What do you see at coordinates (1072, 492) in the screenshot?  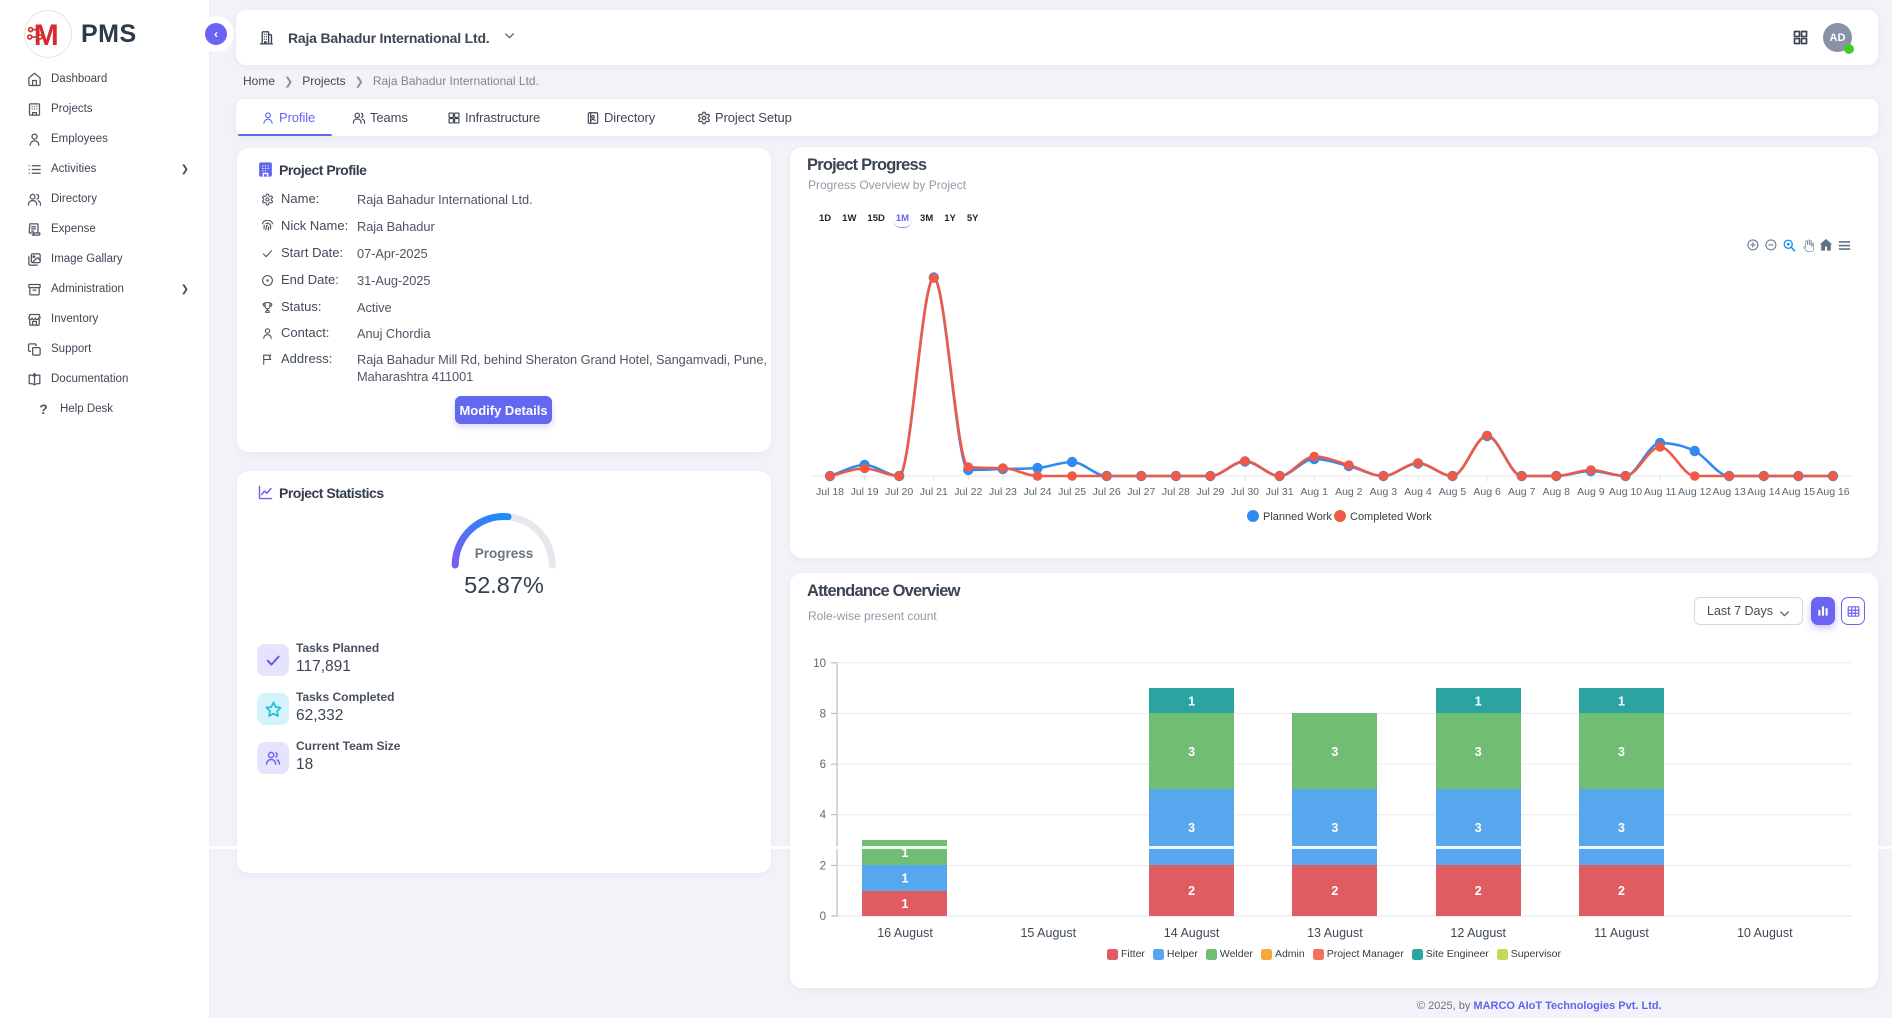 I see `svg-text: Jul 25` at bounding box center [1072, 492].